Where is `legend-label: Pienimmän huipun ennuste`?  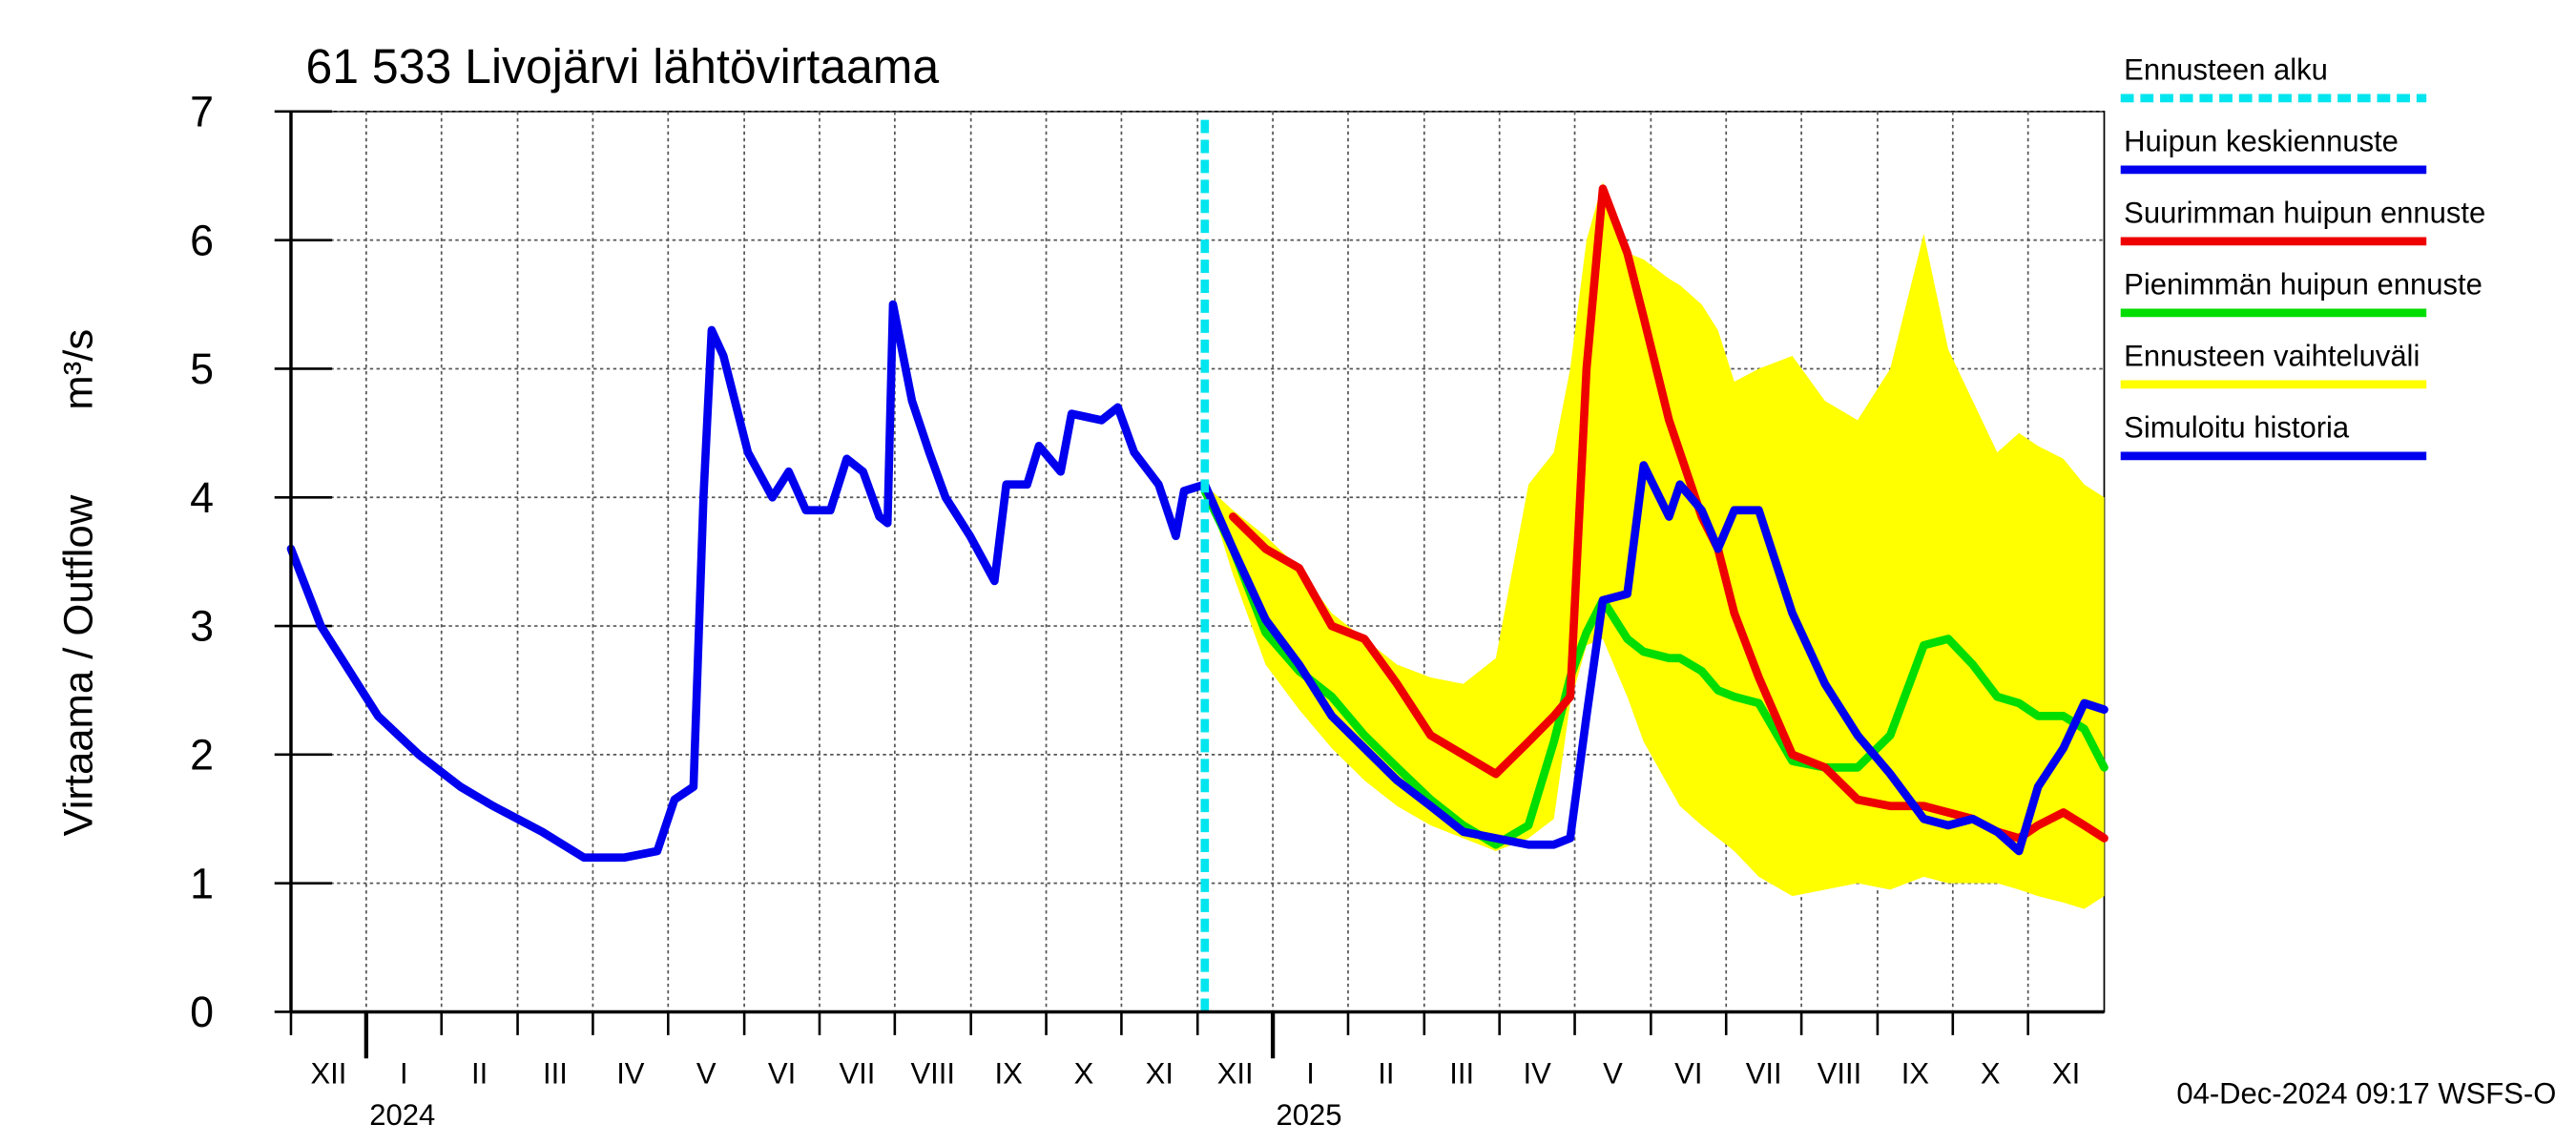 legend-label: Pienimmän huipun ennuste is located at coordinates (2303, 285).